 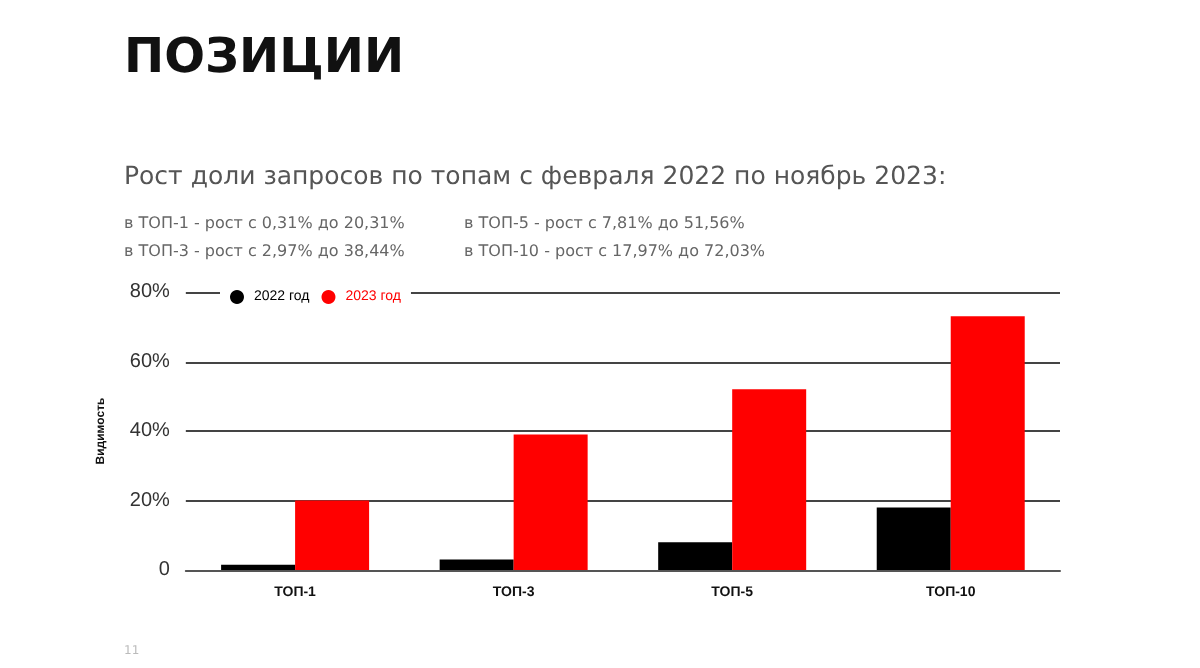 What do you see at coordinates (604, 223) in the screenshot?
I see `text: в ТОП-5 - рост с 7,81% до 51,56%` at bounding box center [604, 223].